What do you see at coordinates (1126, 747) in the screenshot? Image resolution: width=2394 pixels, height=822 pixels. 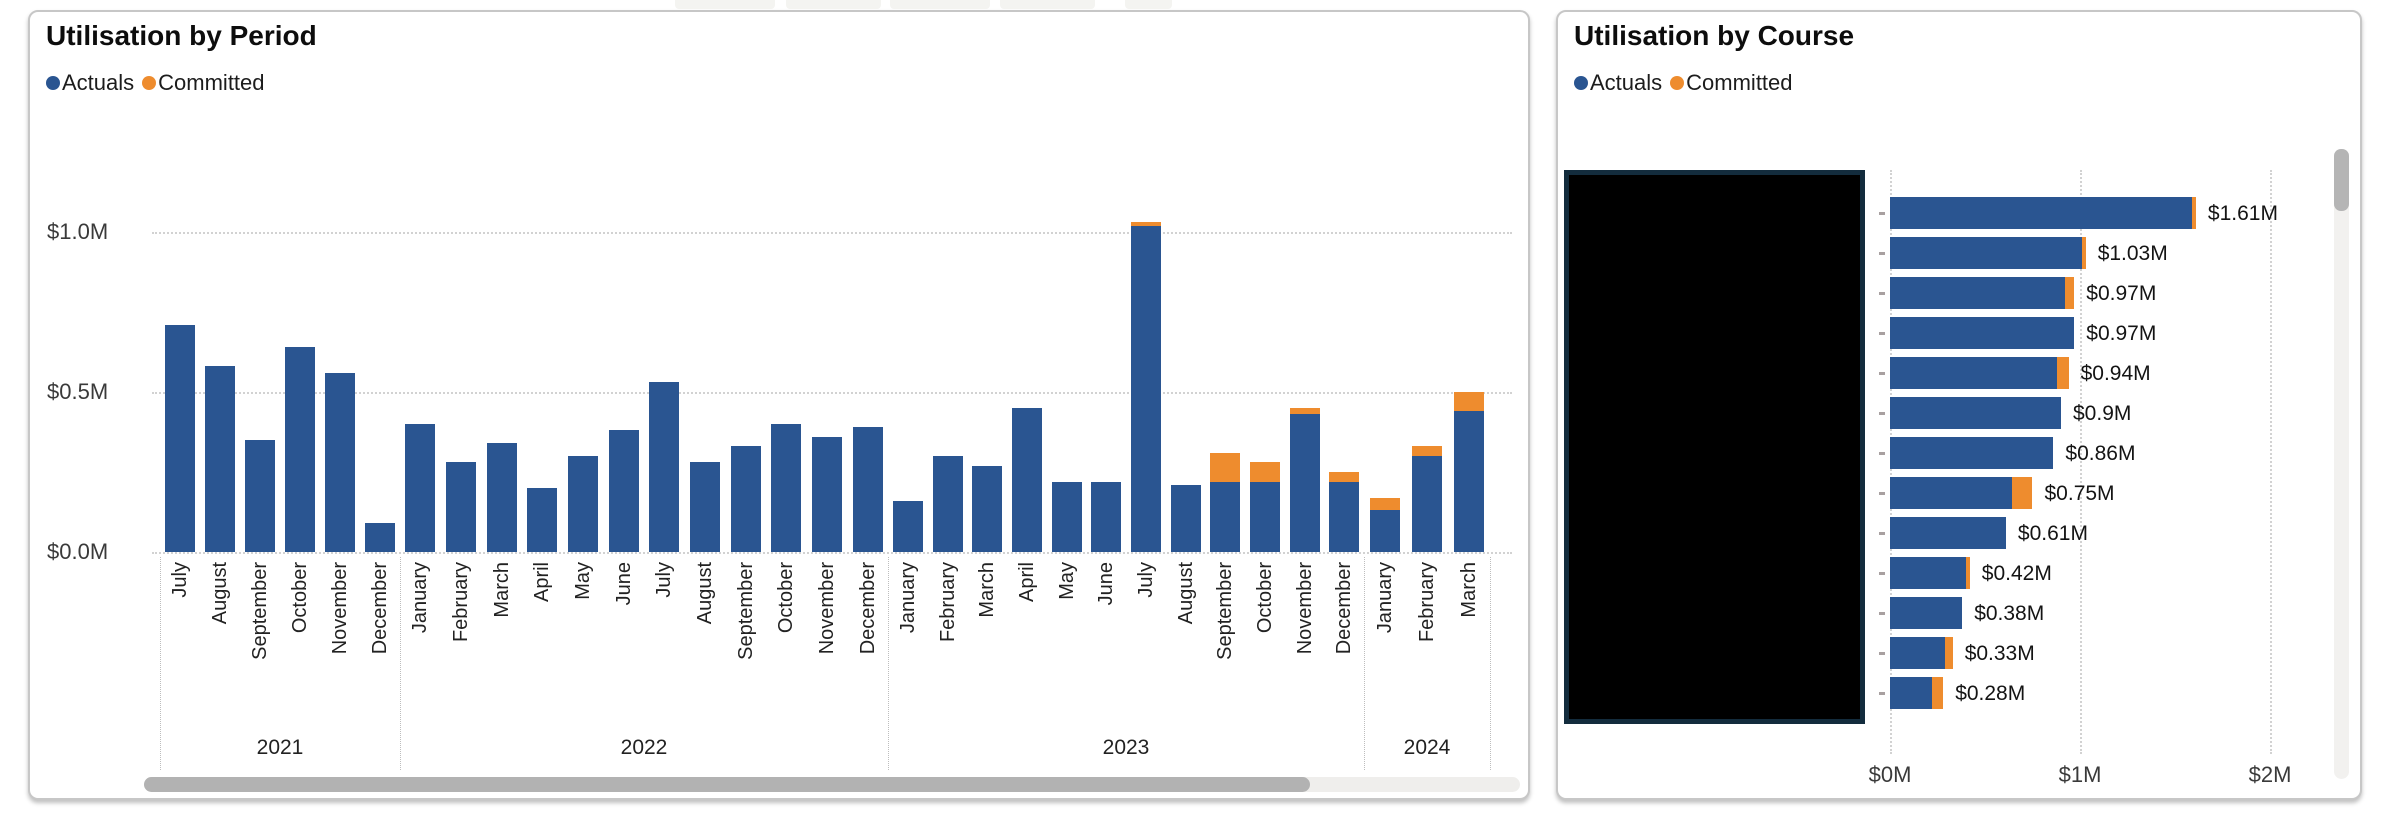 I see `x-axis-year-label: 2023` at bounding box center [1126, 747].